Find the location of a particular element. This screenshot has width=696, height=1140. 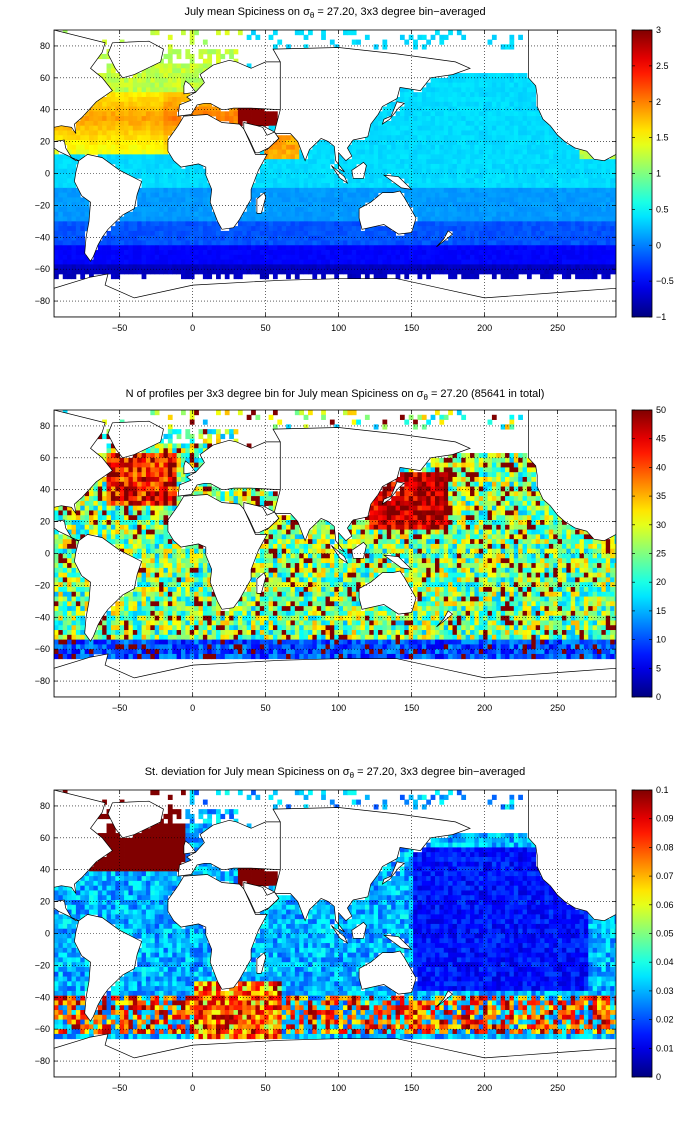

coastline is located at coordinates (229, 88).